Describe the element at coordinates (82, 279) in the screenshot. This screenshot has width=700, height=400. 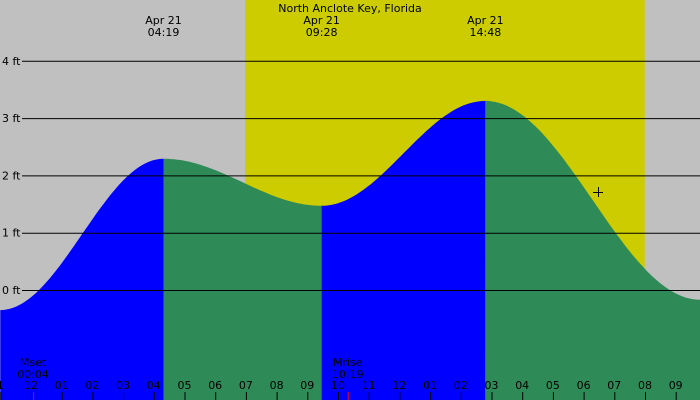
I see `rising-tide-area` at that location.